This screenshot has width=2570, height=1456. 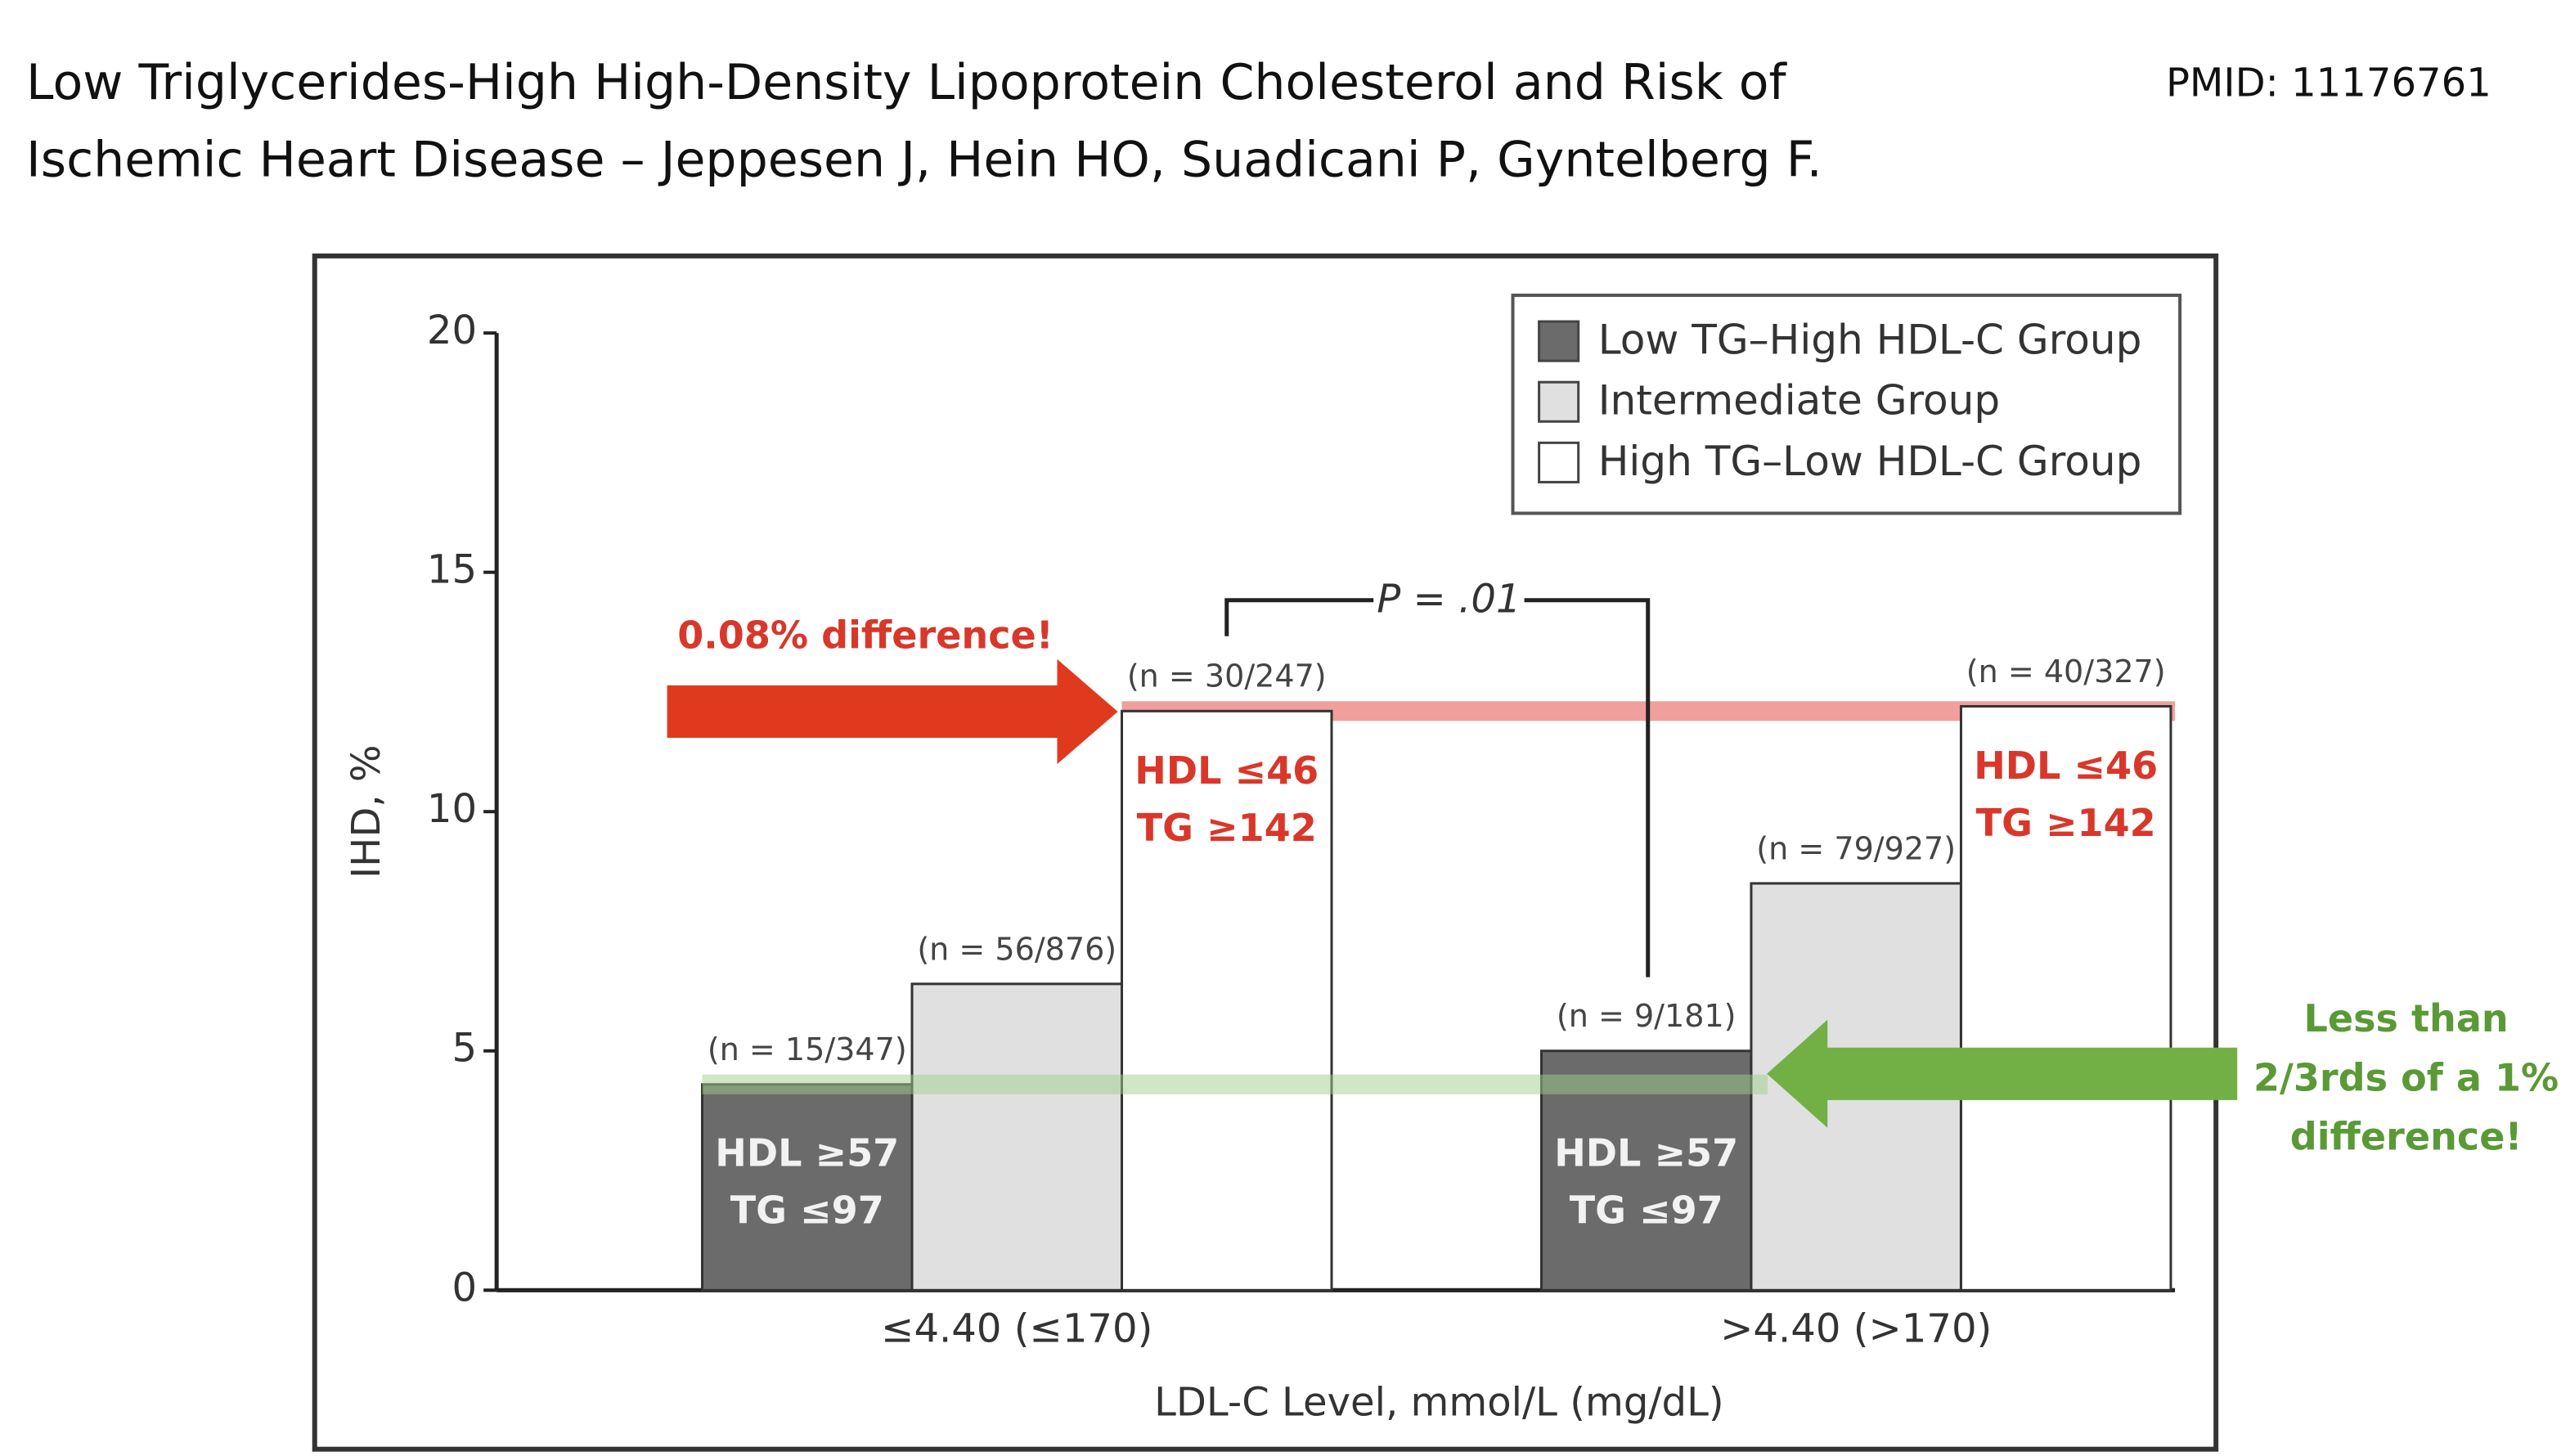 I want to click on y-tick-label: 10, so click(x=452, y=809).